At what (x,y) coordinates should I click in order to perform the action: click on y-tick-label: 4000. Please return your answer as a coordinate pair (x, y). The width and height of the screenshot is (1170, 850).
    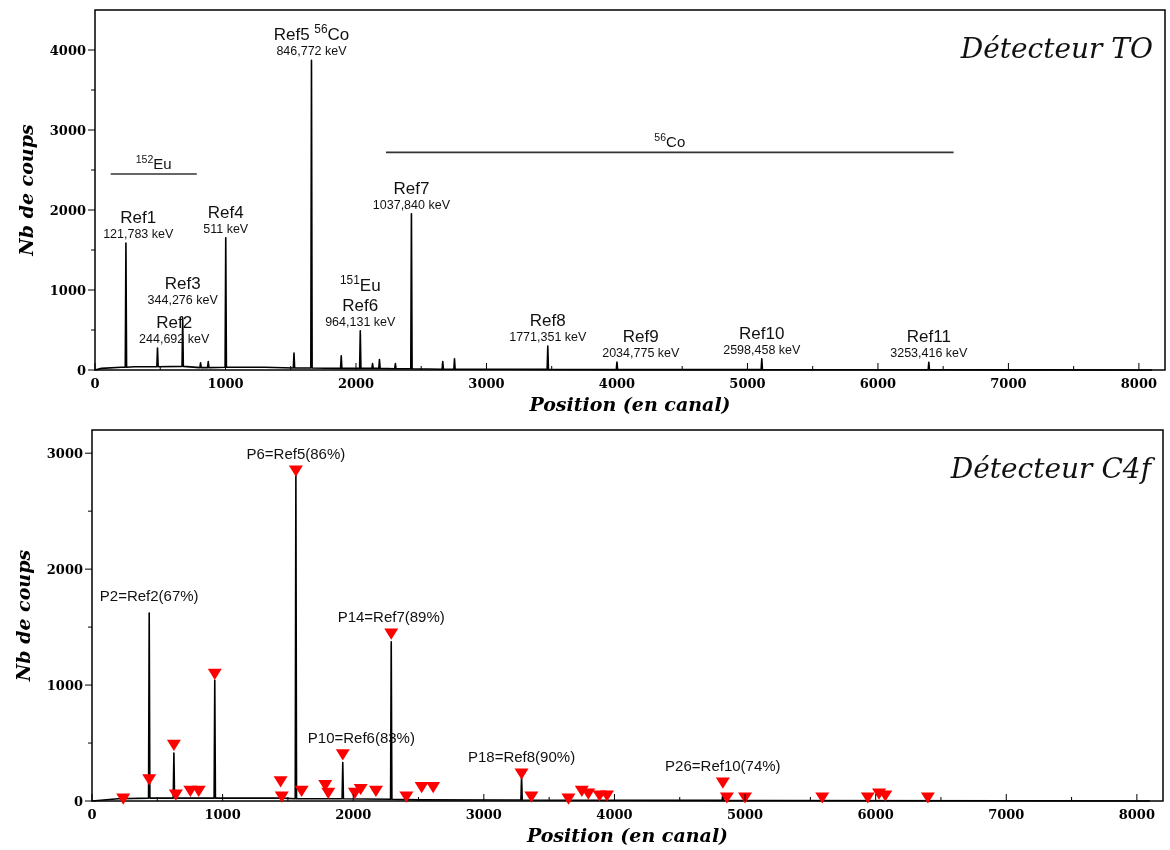
    Looking at the image, I should click on (67, 50).